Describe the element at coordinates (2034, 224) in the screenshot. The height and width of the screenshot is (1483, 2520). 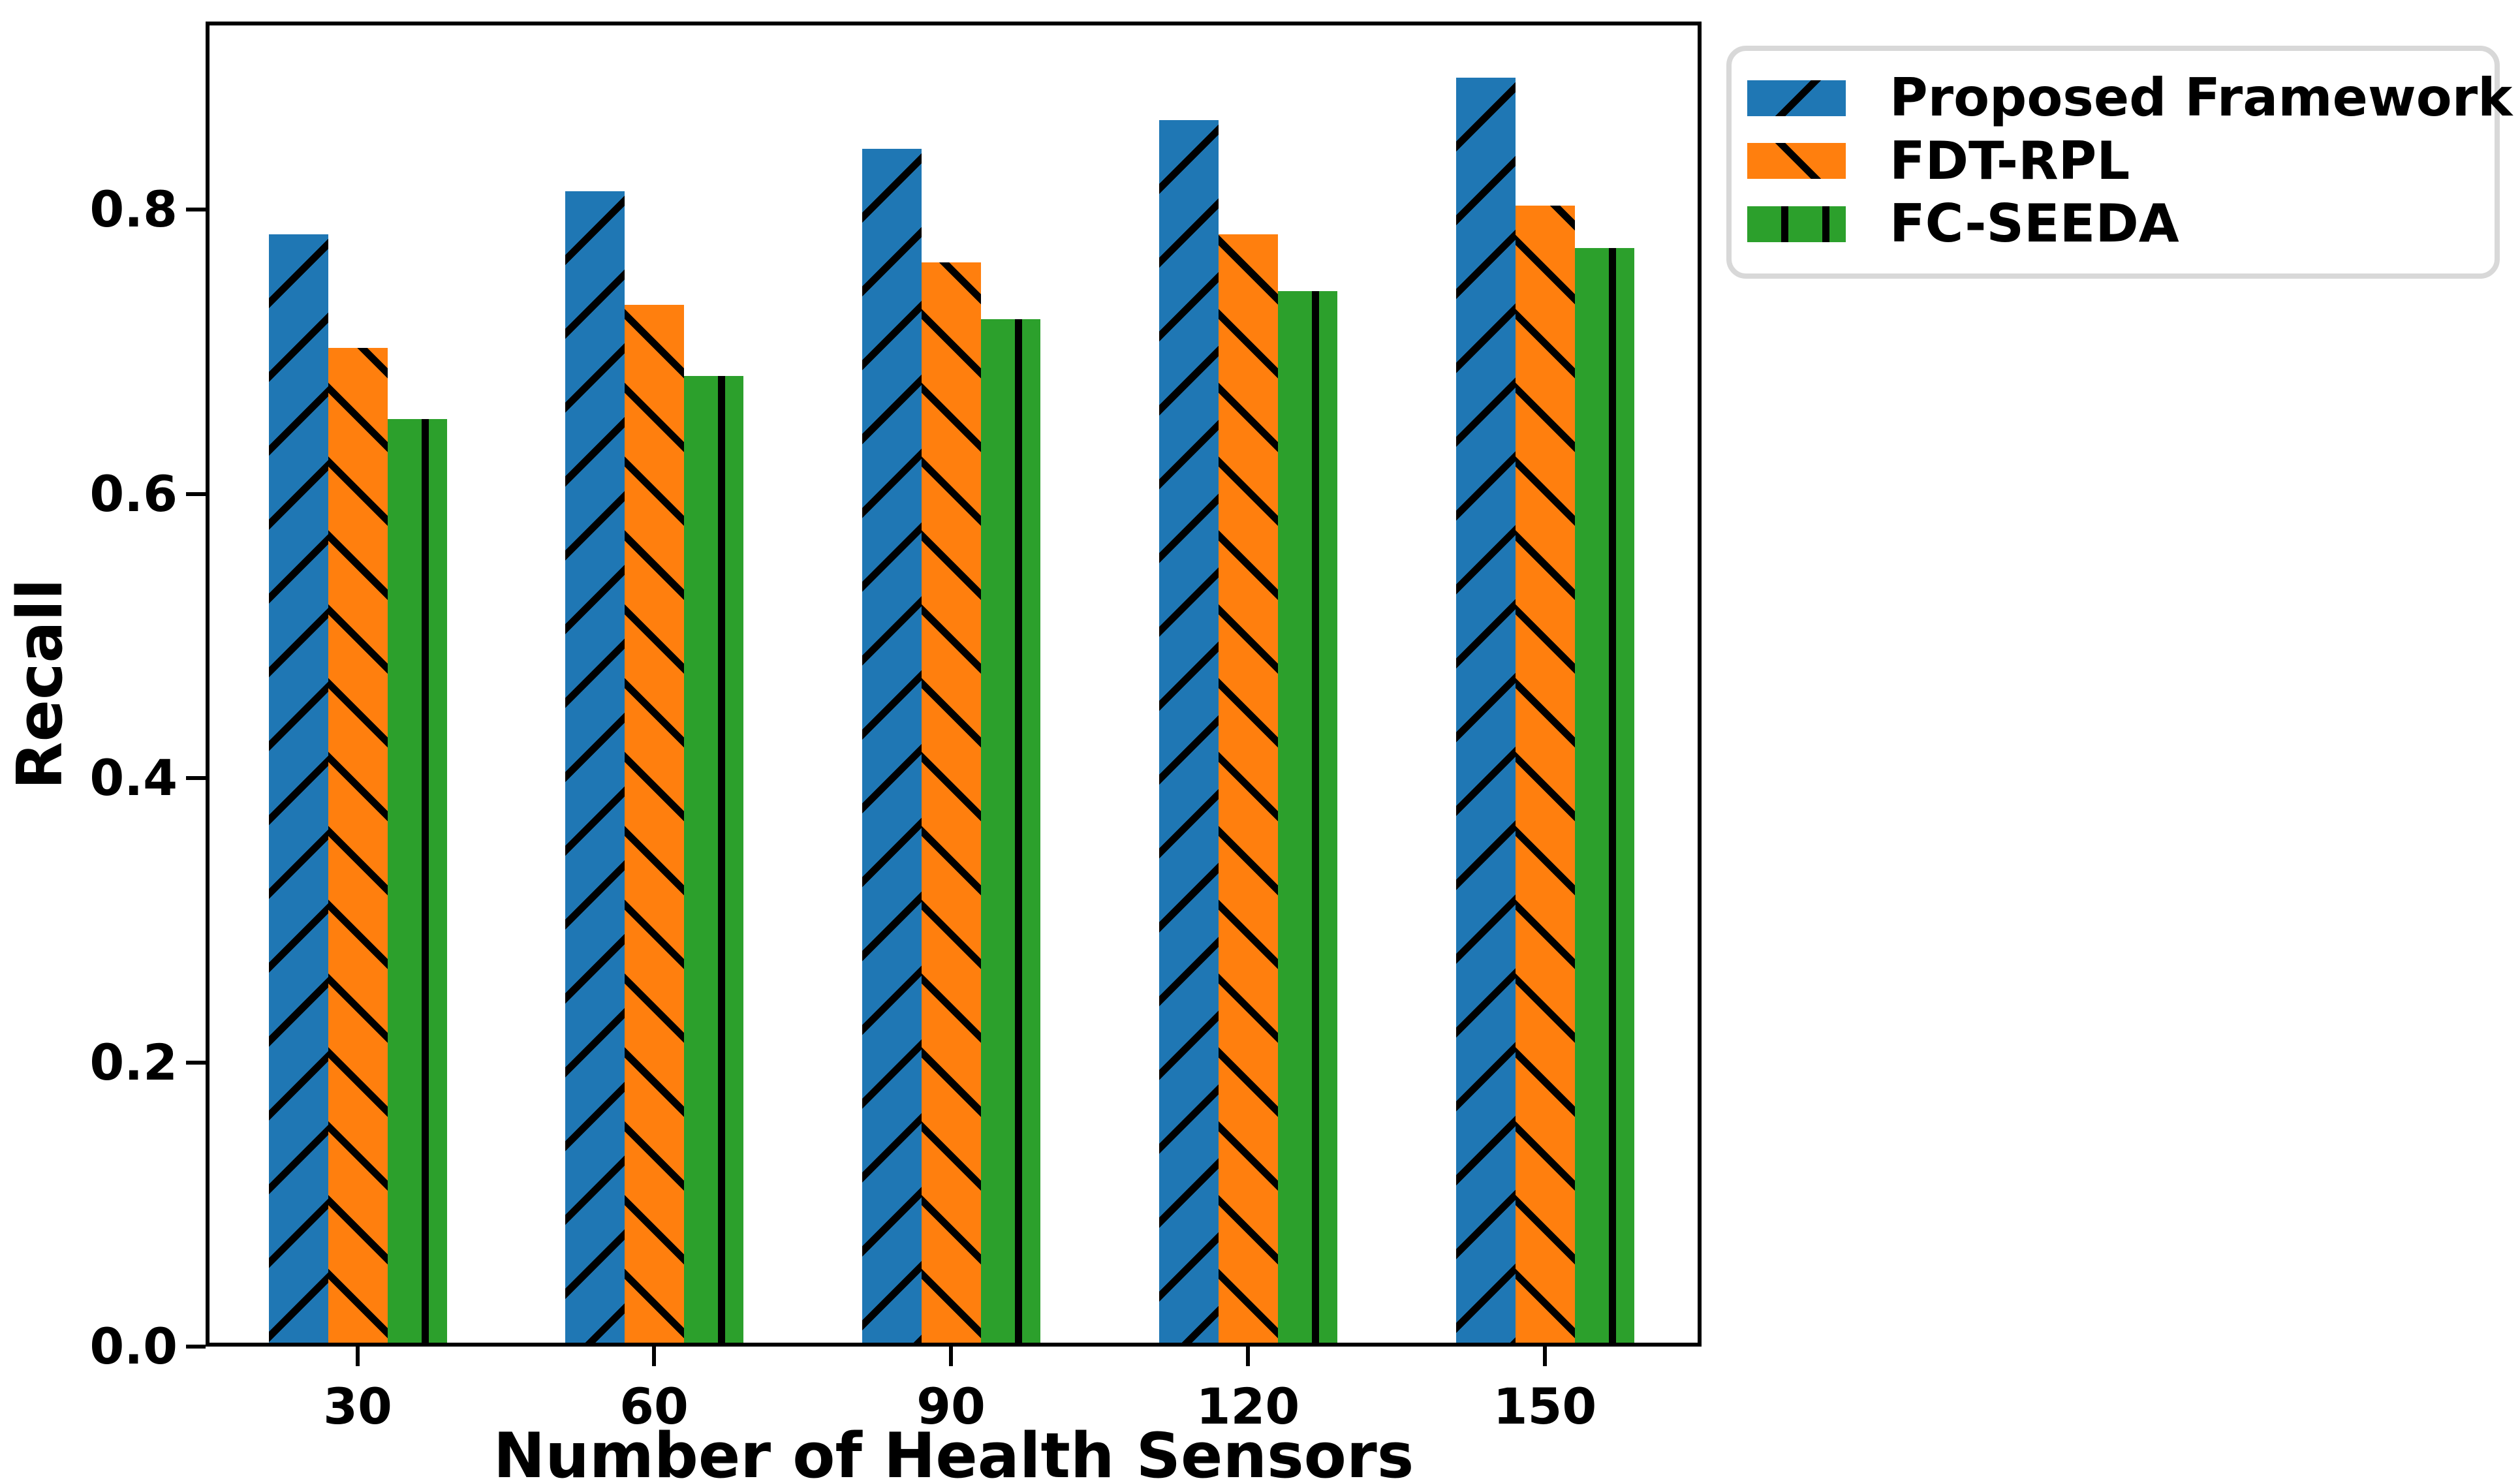
I see `legend-label: FC-SEEDA` at that location.